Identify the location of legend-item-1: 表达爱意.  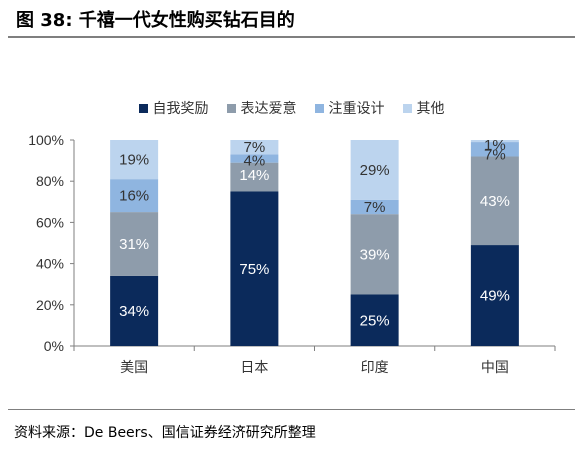
(261, 108).